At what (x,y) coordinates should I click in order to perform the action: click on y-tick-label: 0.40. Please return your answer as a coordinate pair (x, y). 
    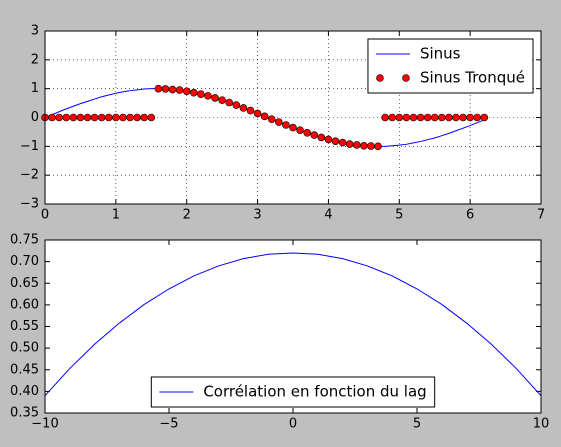
    Looking at the image, I should click on (24, 391).